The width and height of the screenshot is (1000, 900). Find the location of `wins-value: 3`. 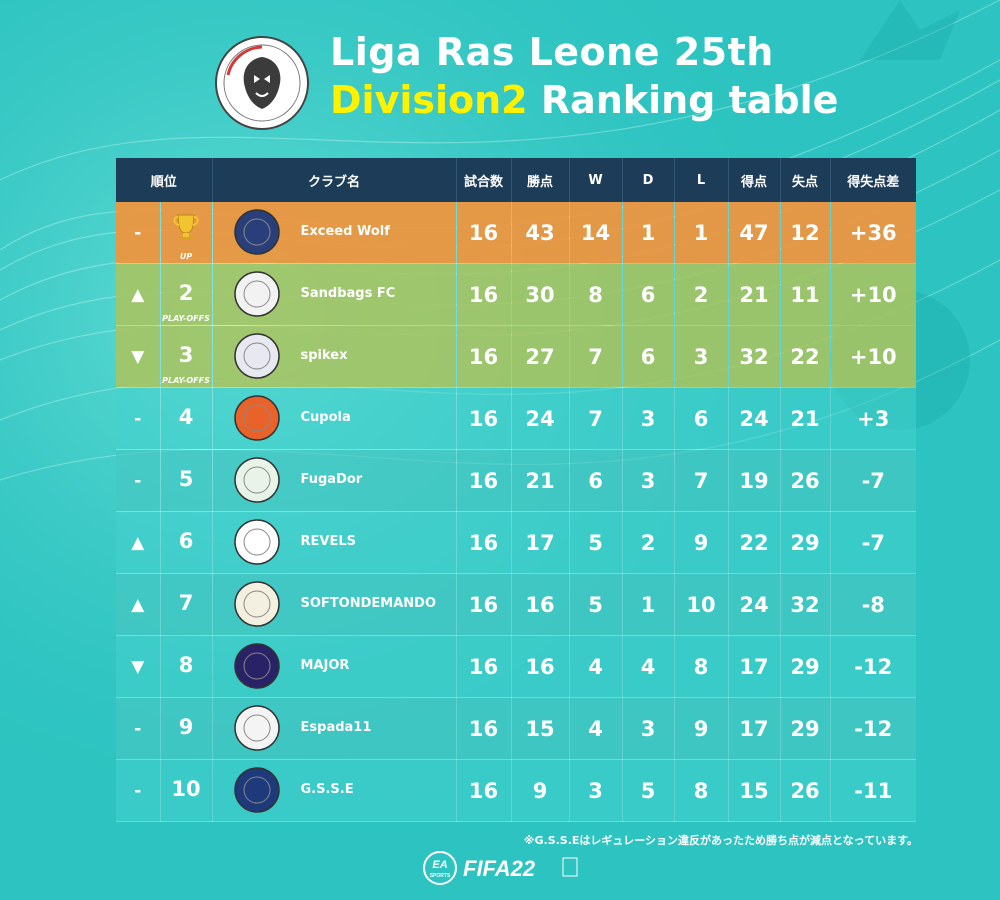

wins-value: 3 is located at coordinates (595, 790).